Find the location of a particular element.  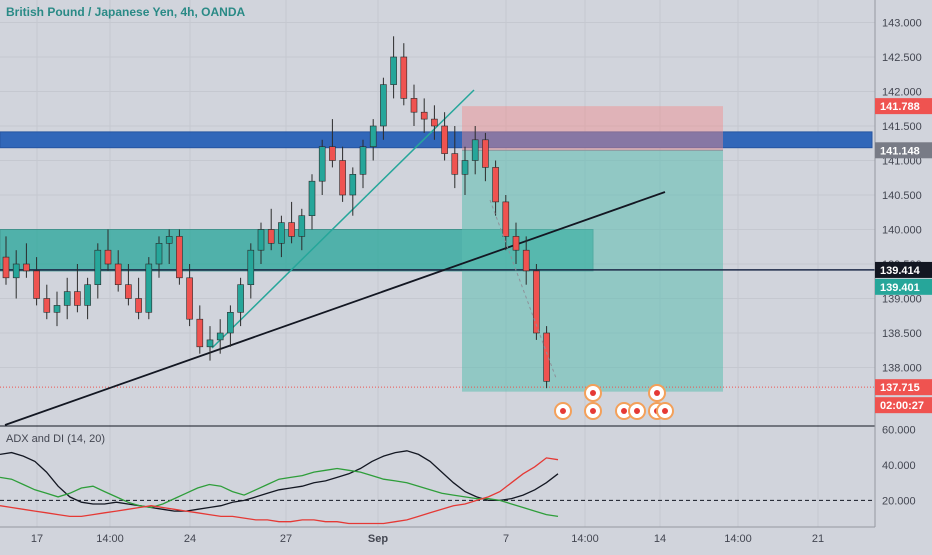

price-label-mid: 139.401 is located at coordinates (900, 288).